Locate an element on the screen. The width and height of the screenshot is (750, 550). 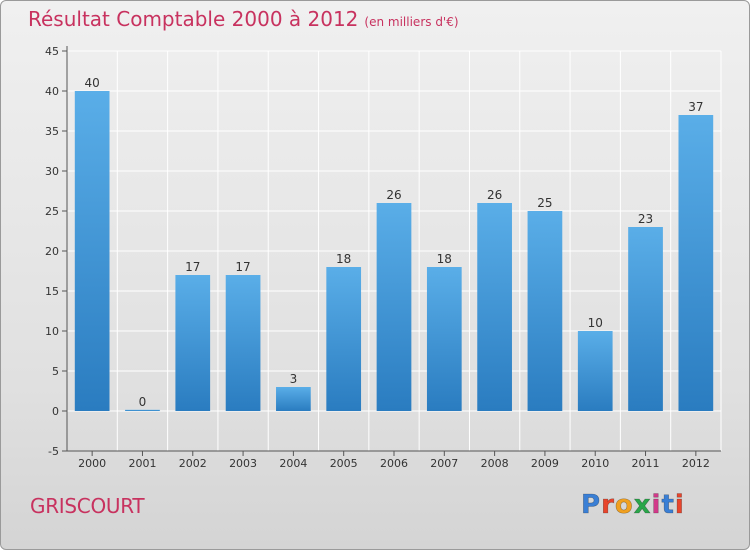
brand-letter: P is located at coordinates (591, 505).